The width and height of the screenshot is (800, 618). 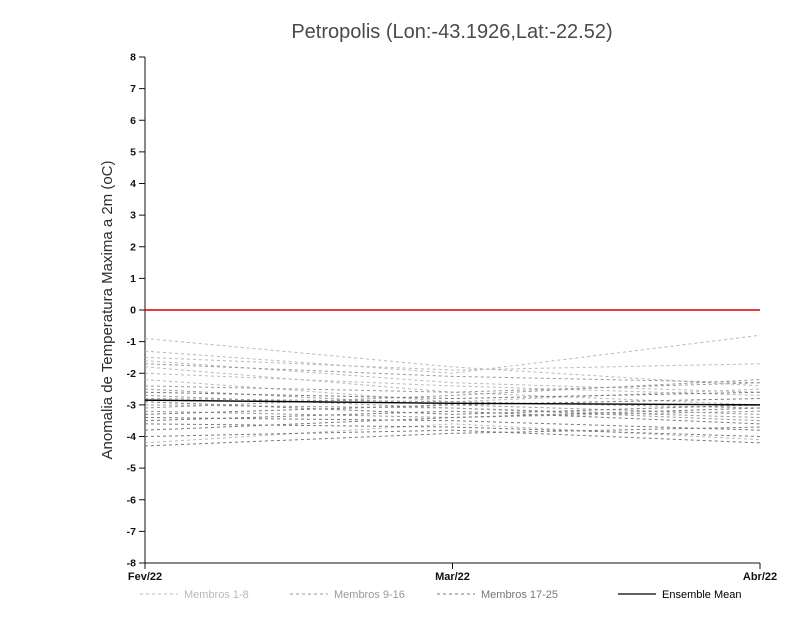 What do you see at coordinates (131, 342) in the screenshot?
I see `y-tick-label: -1` at bounding box center [131, 342].